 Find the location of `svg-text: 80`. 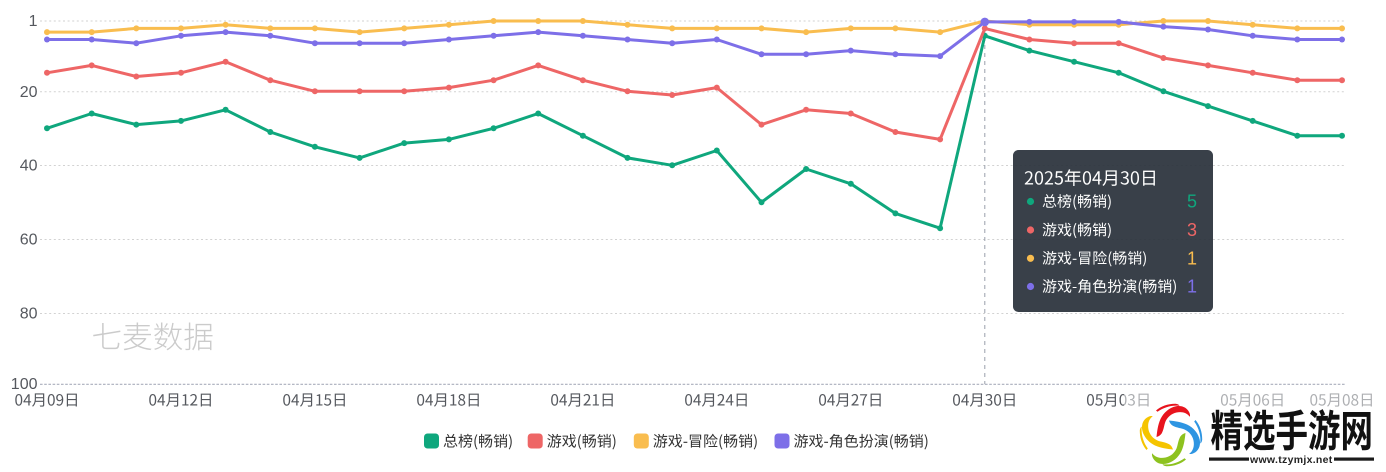

svg-text: 80 is located at coordinates (29, 314).